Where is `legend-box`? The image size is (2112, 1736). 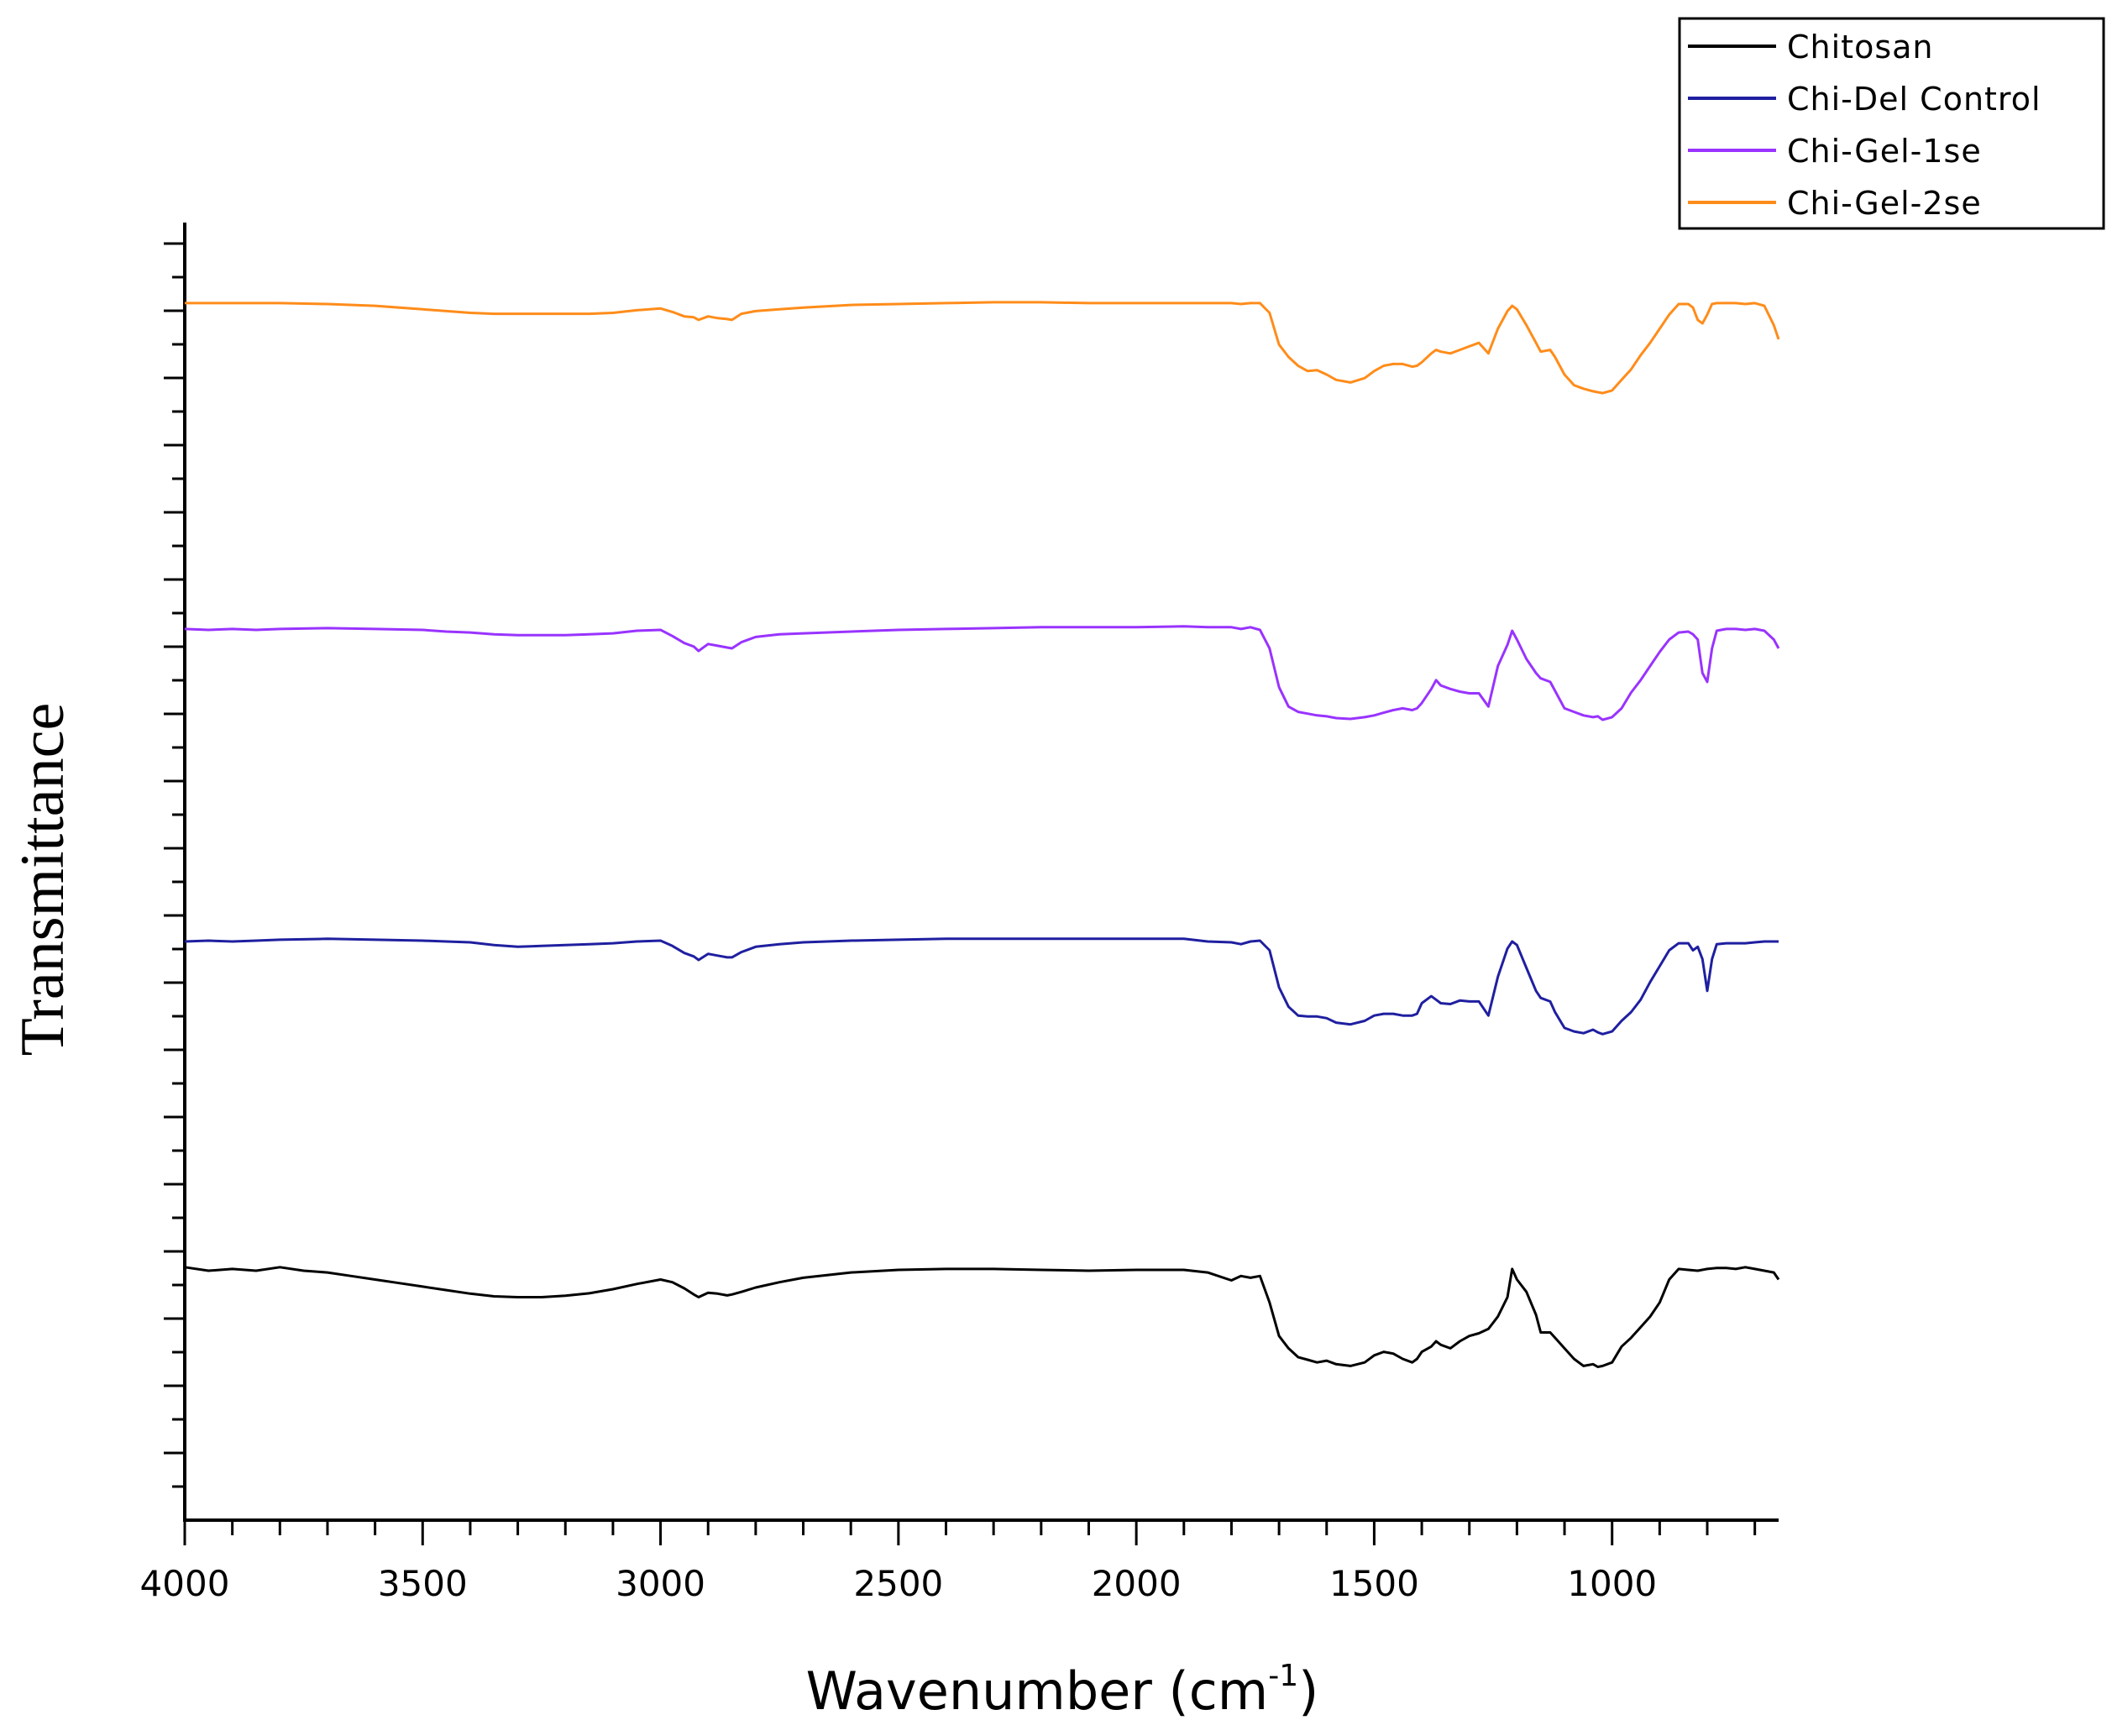 legend-box is located at coordinates (1892, 123).